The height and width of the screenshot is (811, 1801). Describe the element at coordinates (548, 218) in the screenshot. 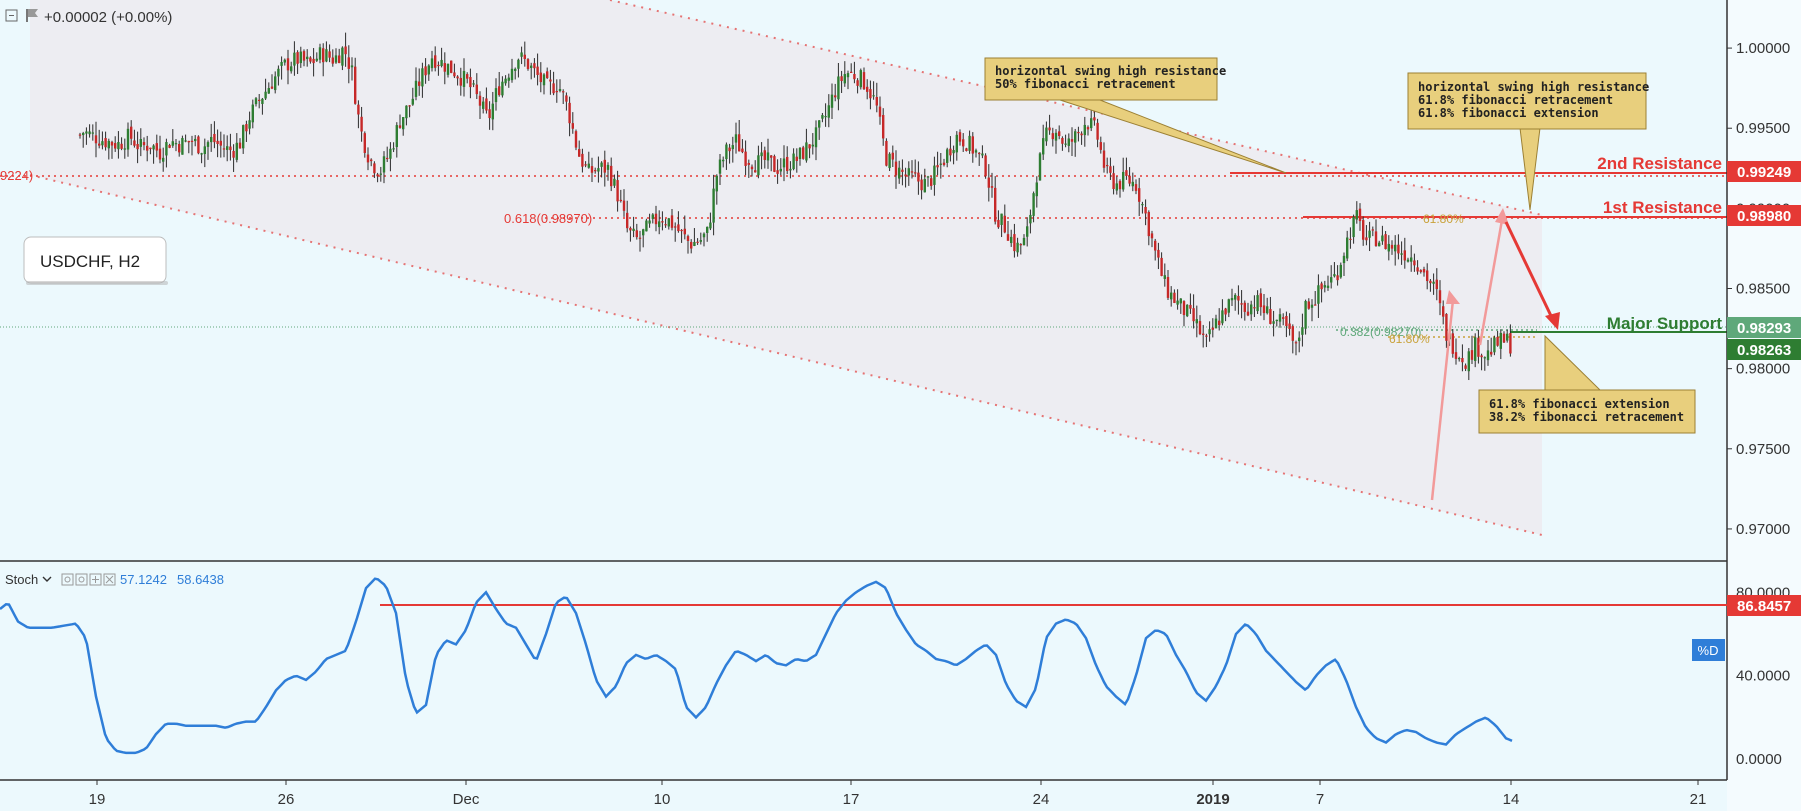

I see `fib-0618-label: 0.618(0.98970)` at that location.